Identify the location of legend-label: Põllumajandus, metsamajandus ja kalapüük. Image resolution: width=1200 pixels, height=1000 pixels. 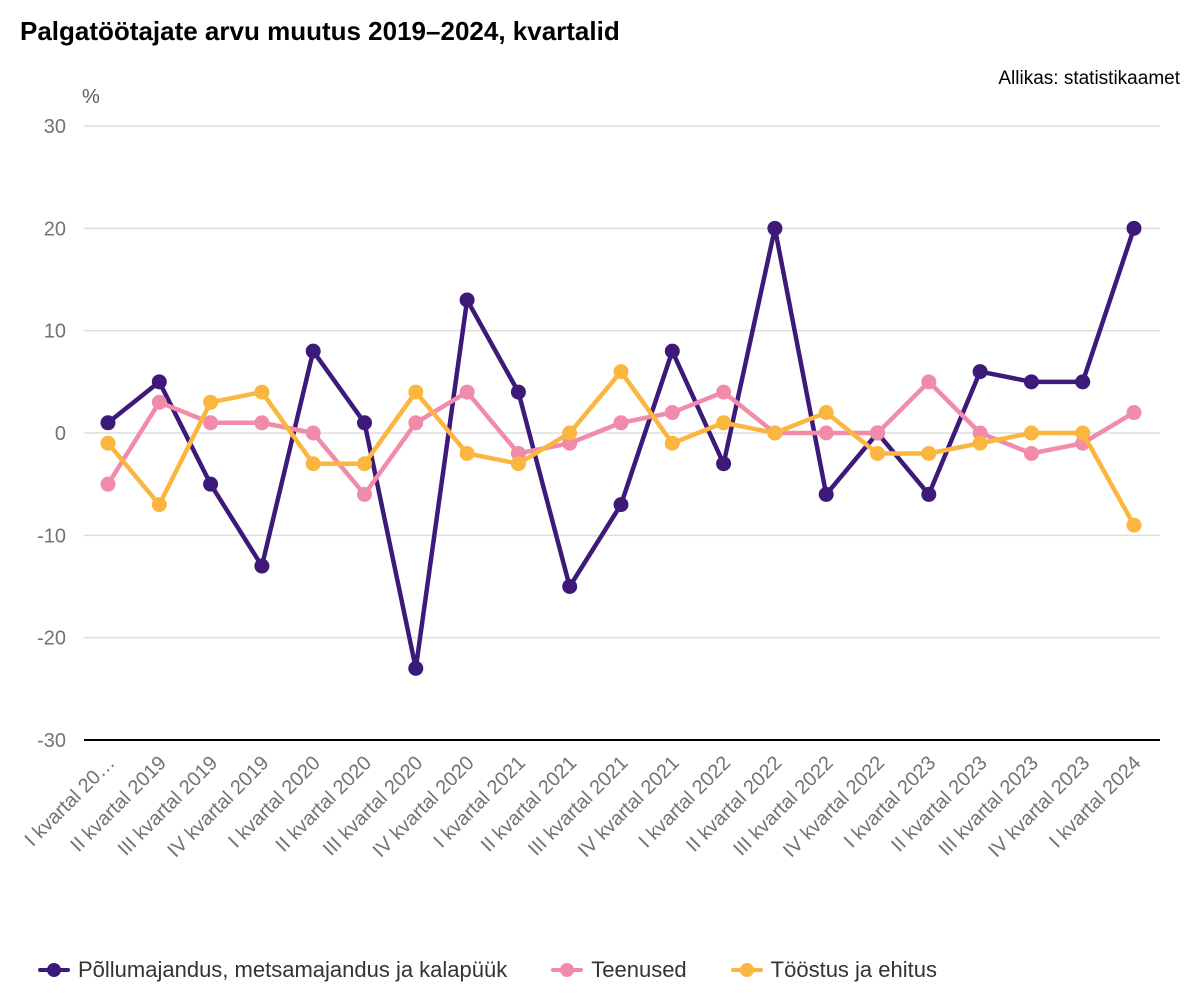
(293, 969).